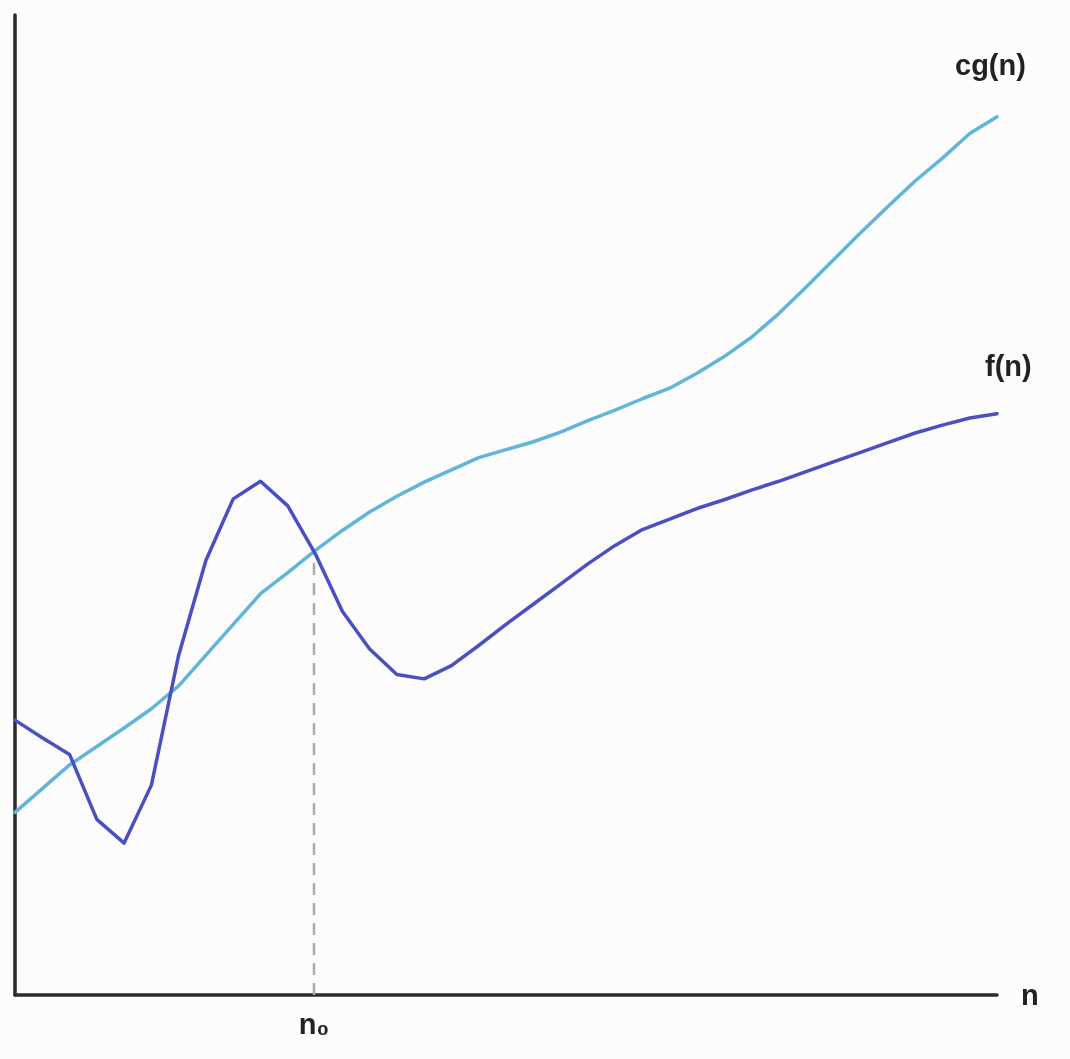 This screenshot has width=1070, height=1059. What do you see at coordinates (314, 1023) in the screenshot?
I see `text: n₀` at bounding box center [314, 1023].